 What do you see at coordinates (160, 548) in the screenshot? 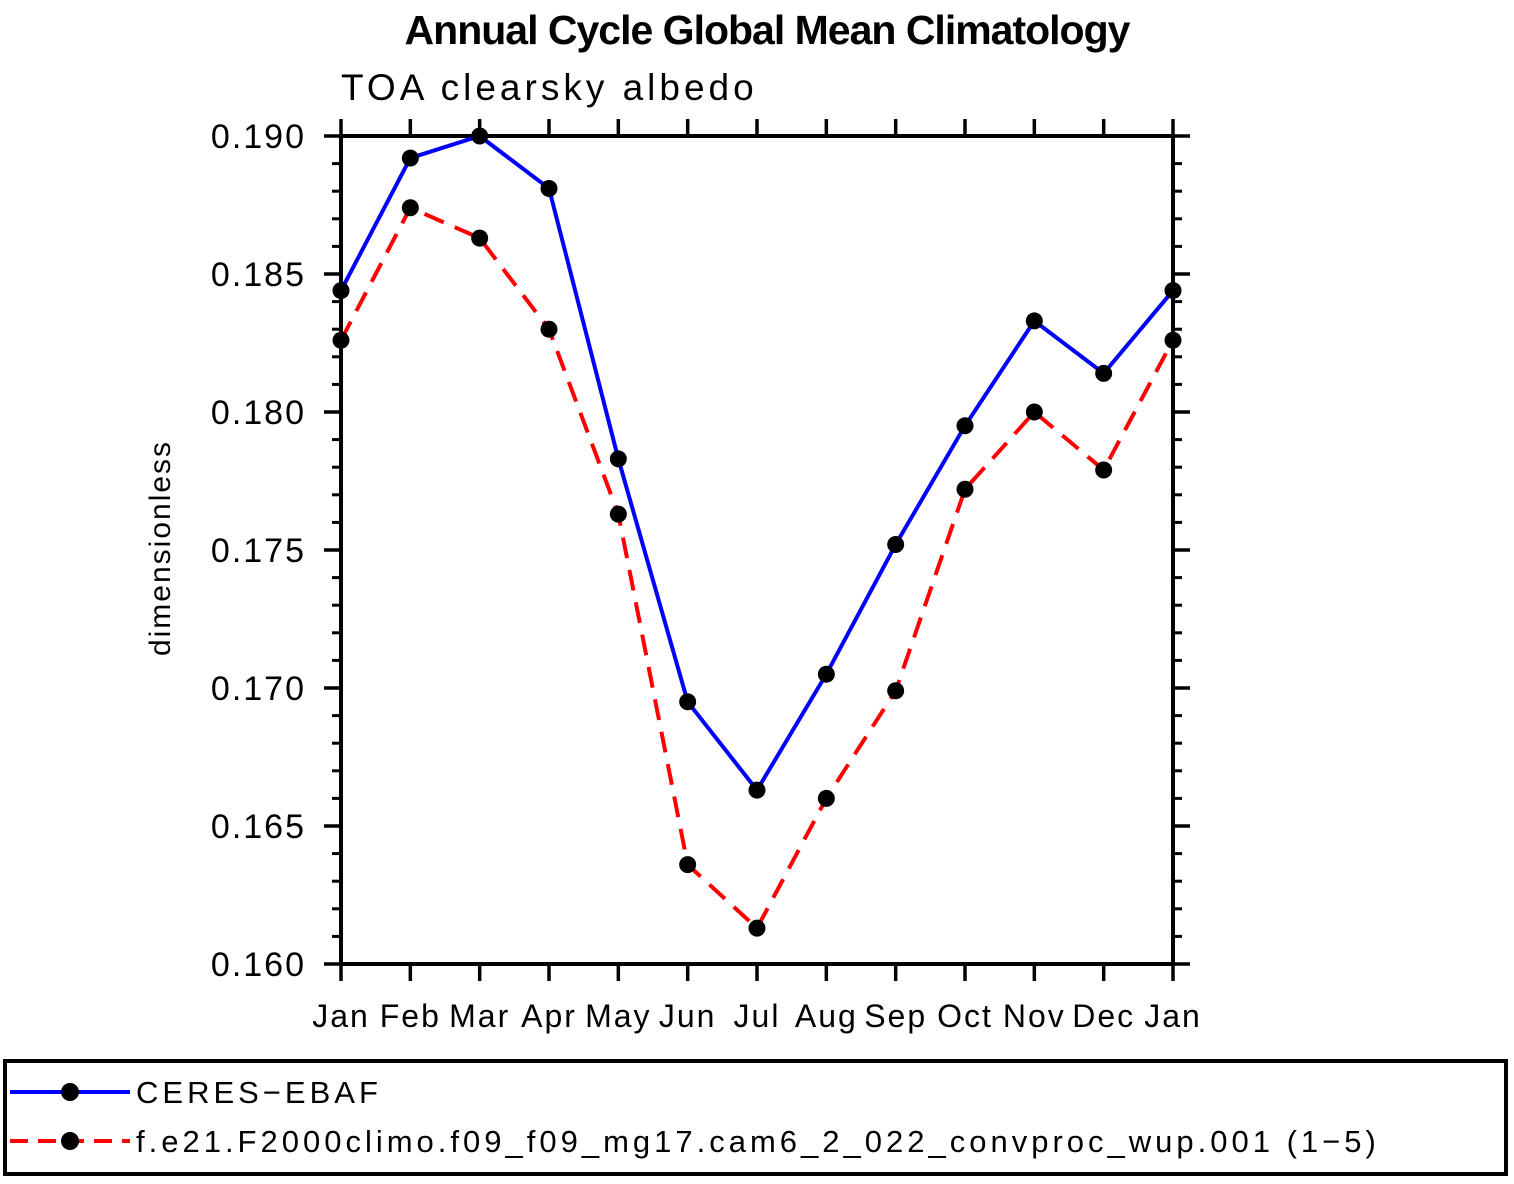
I see `y-axis-label: dimensionless` at bounding box center [160, 548].